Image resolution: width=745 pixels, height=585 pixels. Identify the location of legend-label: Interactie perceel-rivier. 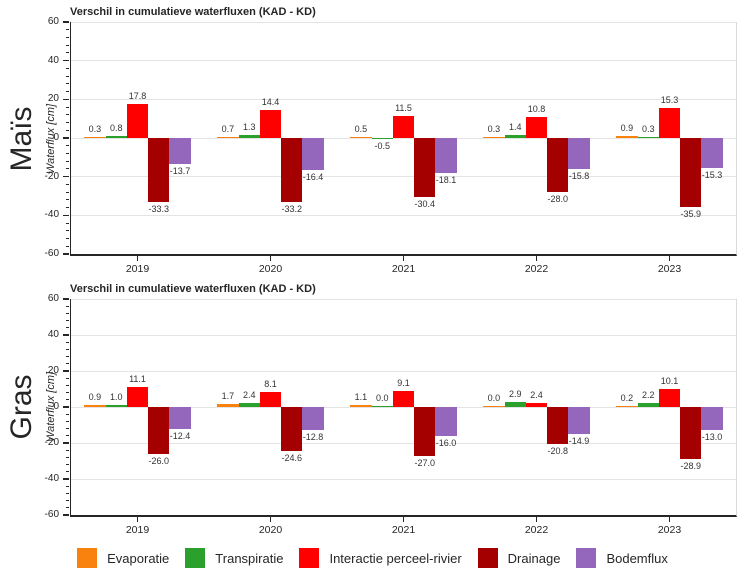
(395, 558).